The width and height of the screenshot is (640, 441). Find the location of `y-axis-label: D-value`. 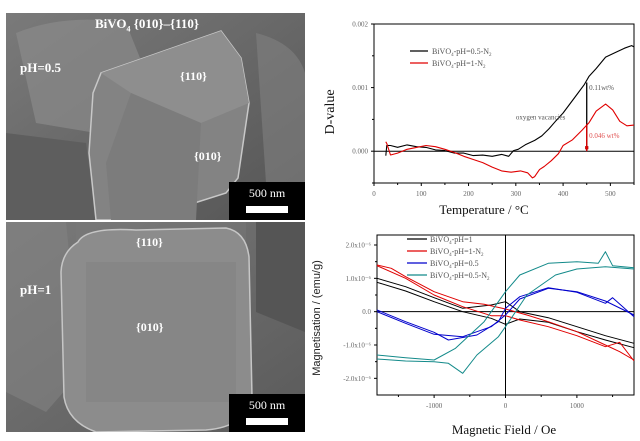

y-axis-label: D-value is located at coordinates (330, 111).